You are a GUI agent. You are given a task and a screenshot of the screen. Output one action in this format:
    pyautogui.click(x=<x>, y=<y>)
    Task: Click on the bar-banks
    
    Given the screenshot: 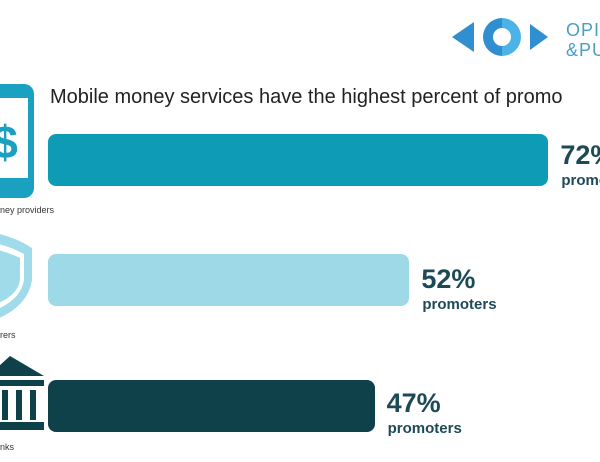 What is the action you would take?
    pyautogui.click(x=211, y=406)
    